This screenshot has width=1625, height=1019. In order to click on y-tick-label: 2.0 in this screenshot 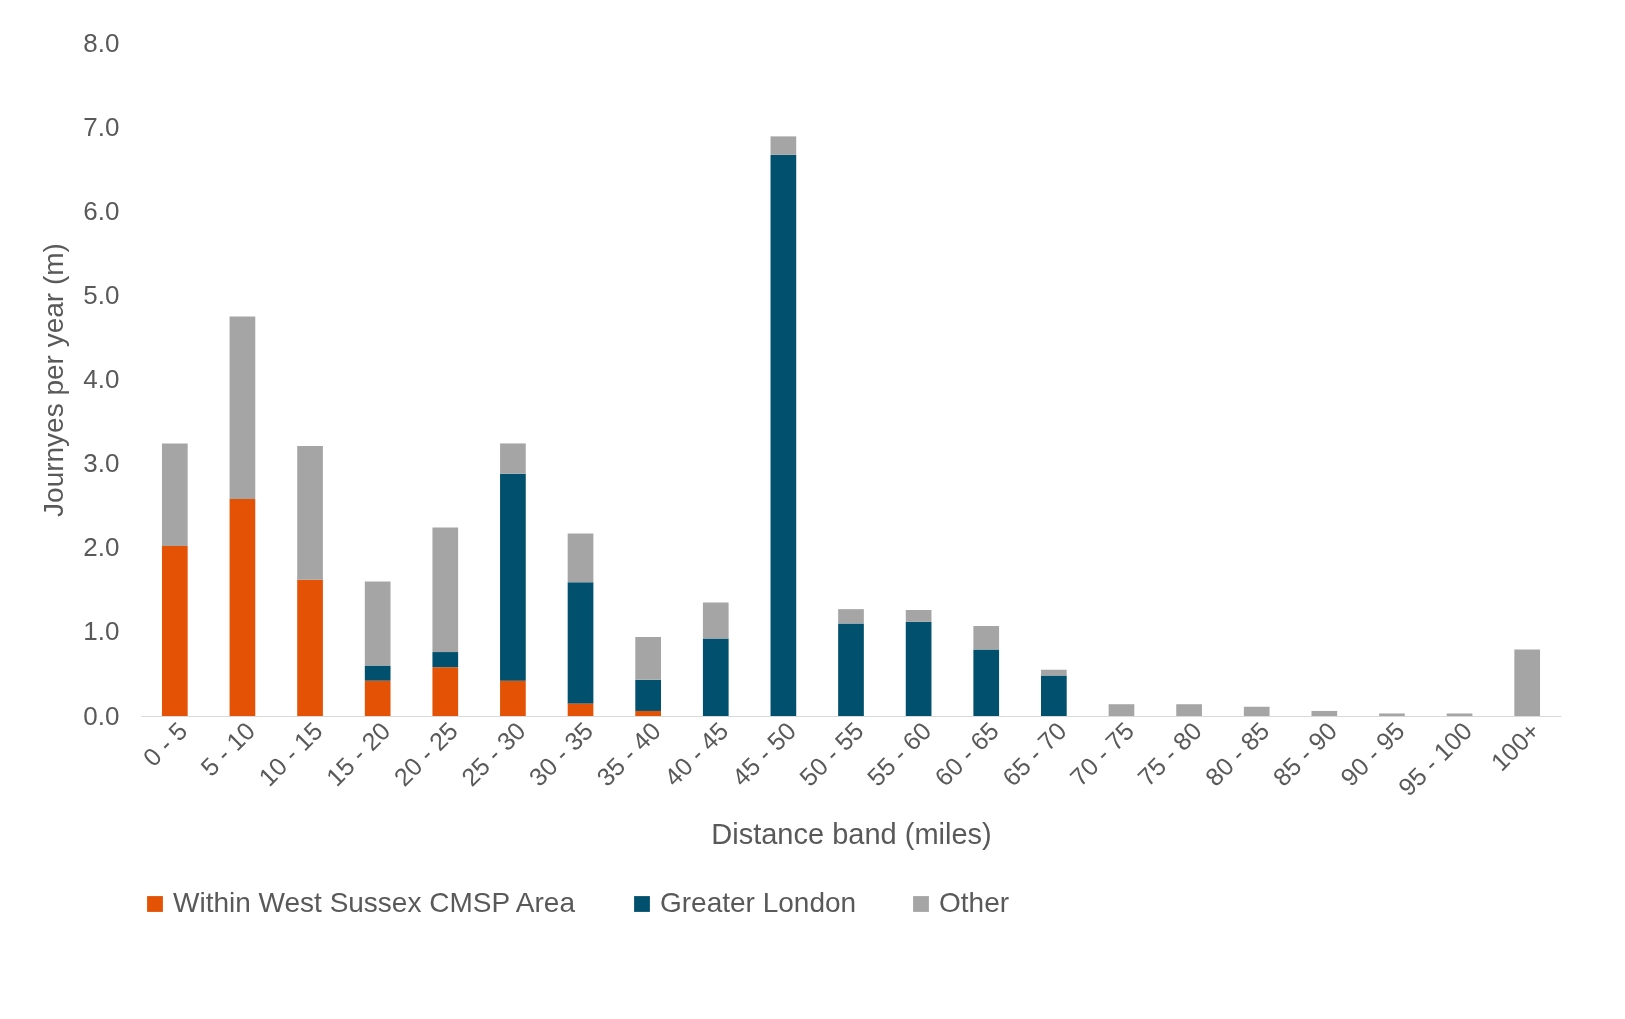, I will do `click(101, 547)`.